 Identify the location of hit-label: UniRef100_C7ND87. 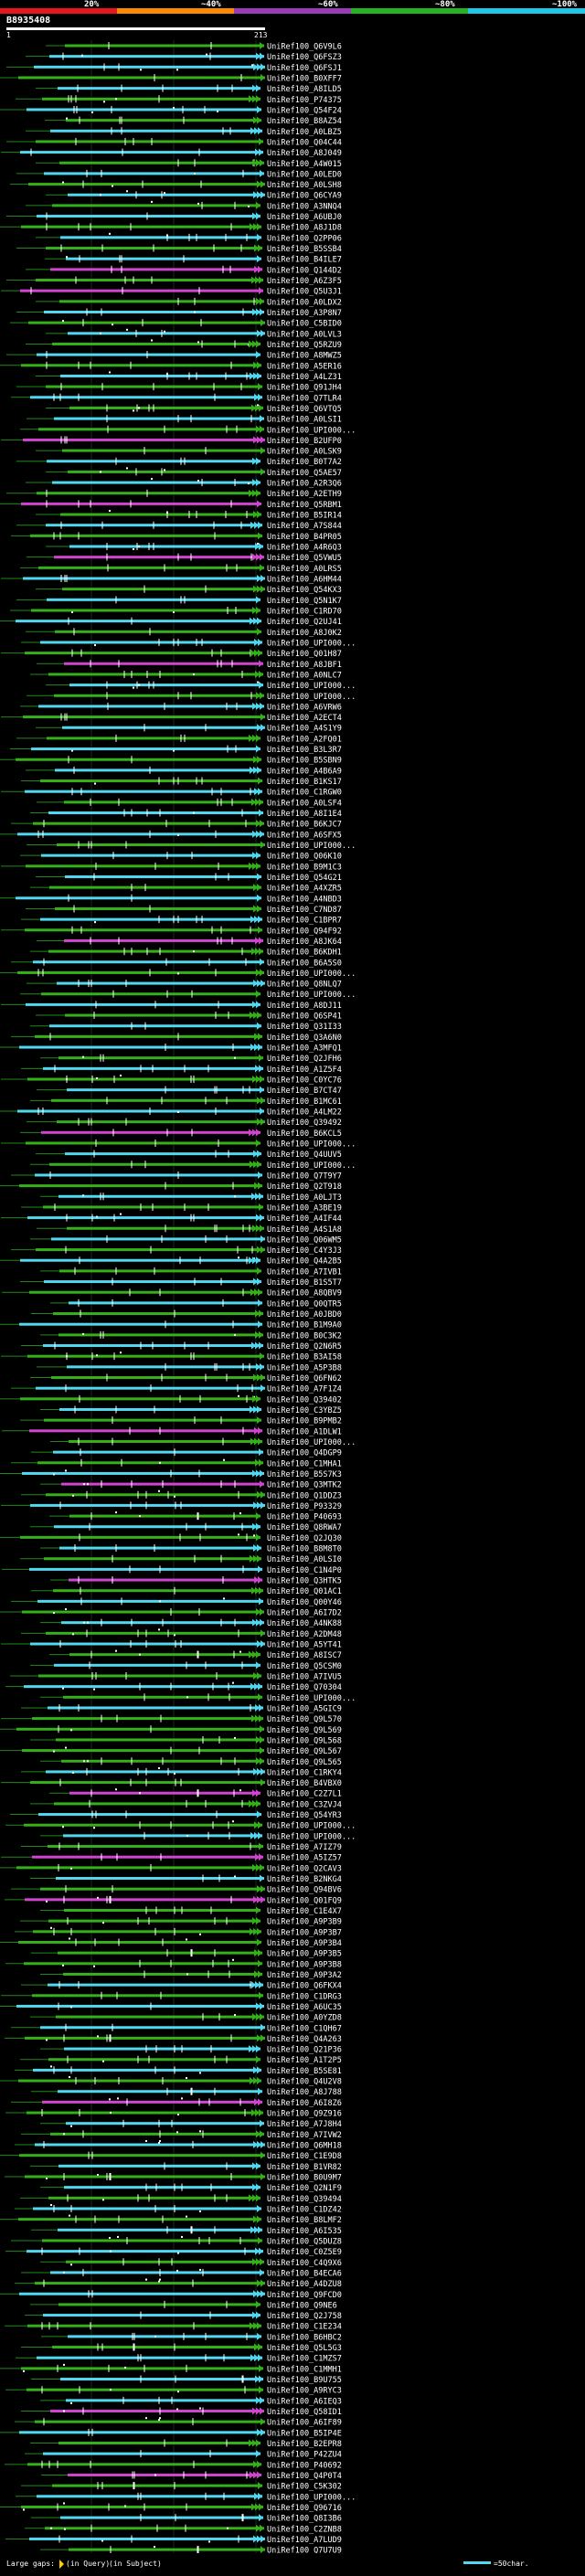
(304, 910).